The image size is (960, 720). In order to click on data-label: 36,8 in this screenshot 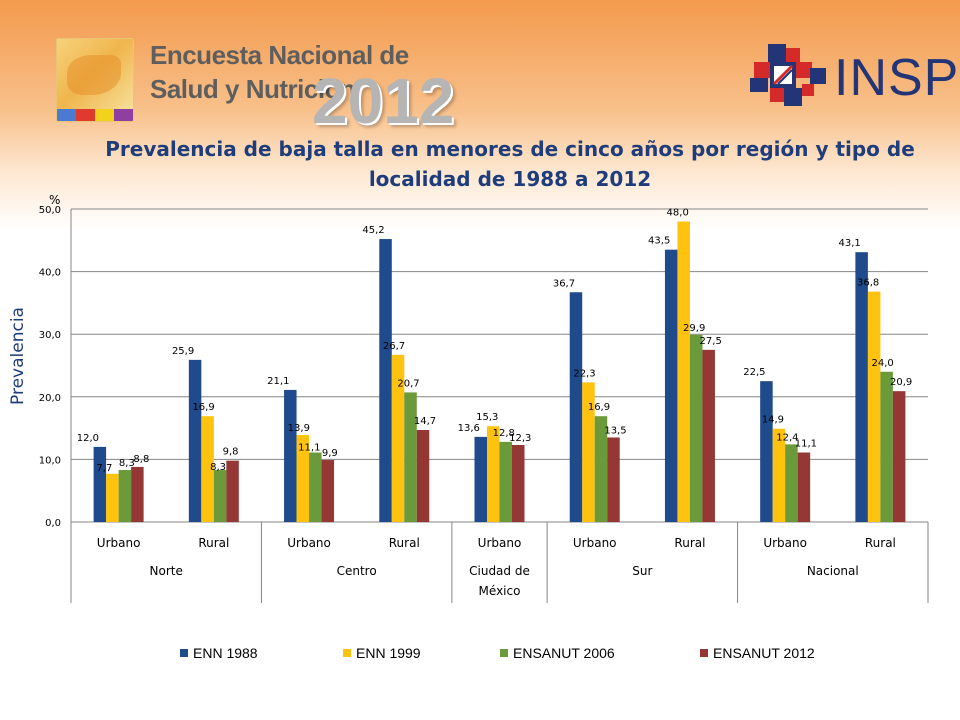, I will do `click(868, 283)`.